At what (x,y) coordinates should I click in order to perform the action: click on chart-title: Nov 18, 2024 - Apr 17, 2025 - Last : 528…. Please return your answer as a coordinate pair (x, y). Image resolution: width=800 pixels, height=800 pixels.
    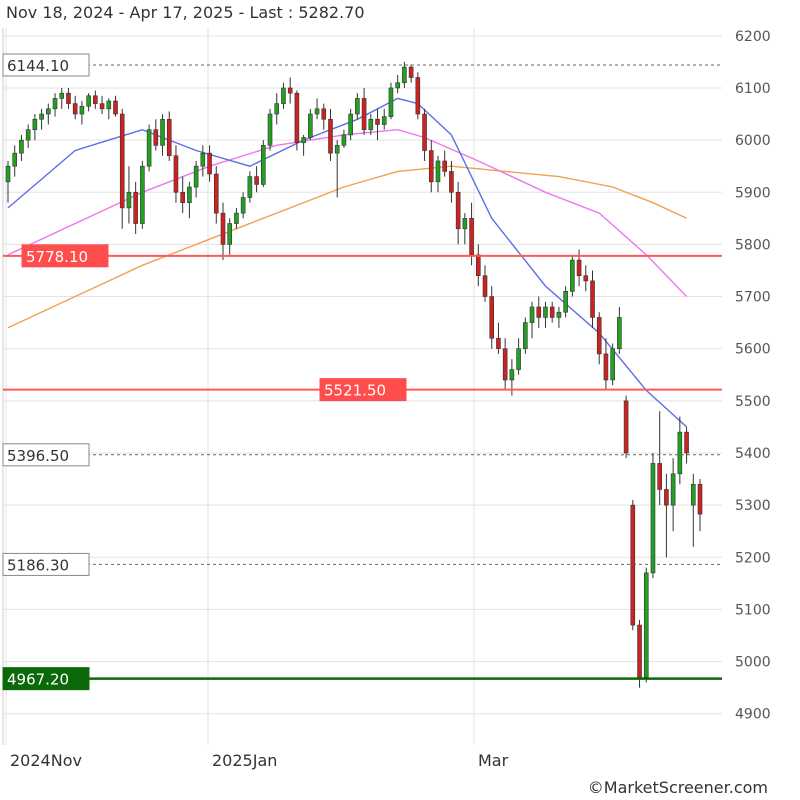
    Looking at the image, I should click on (185, 12).